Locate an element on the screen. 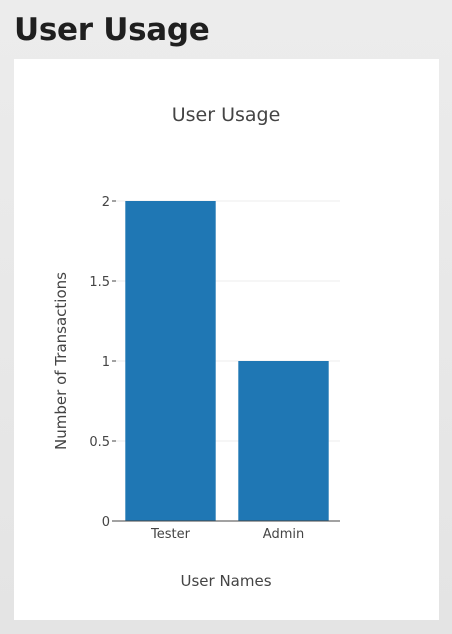 The width and height of the screenshot is (452, 634). page-title: User Usage is located at coordinates (112, 30).